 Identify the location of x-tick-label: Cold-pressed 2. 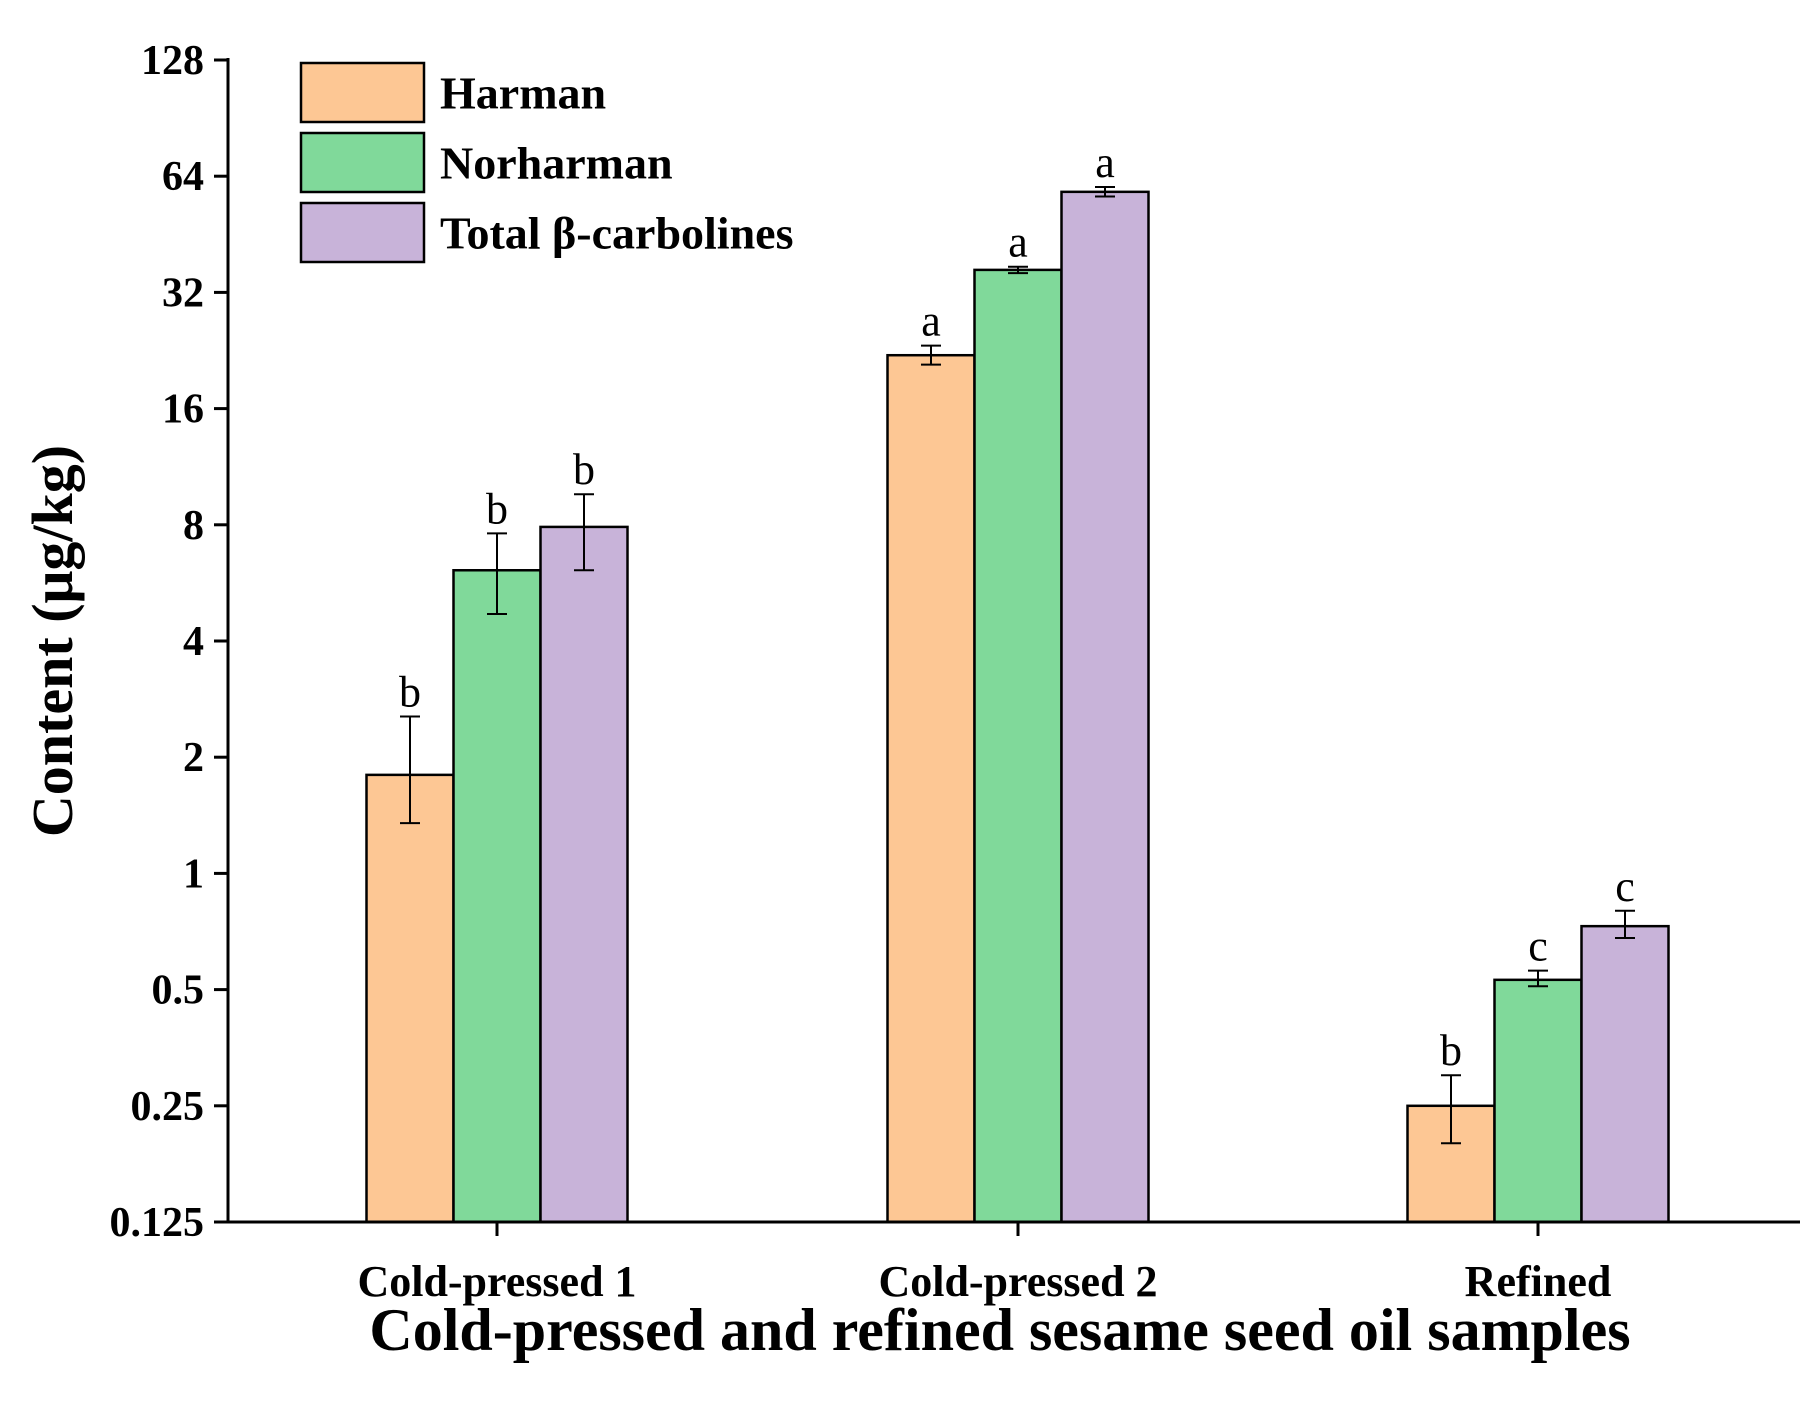
(1017, 1281).